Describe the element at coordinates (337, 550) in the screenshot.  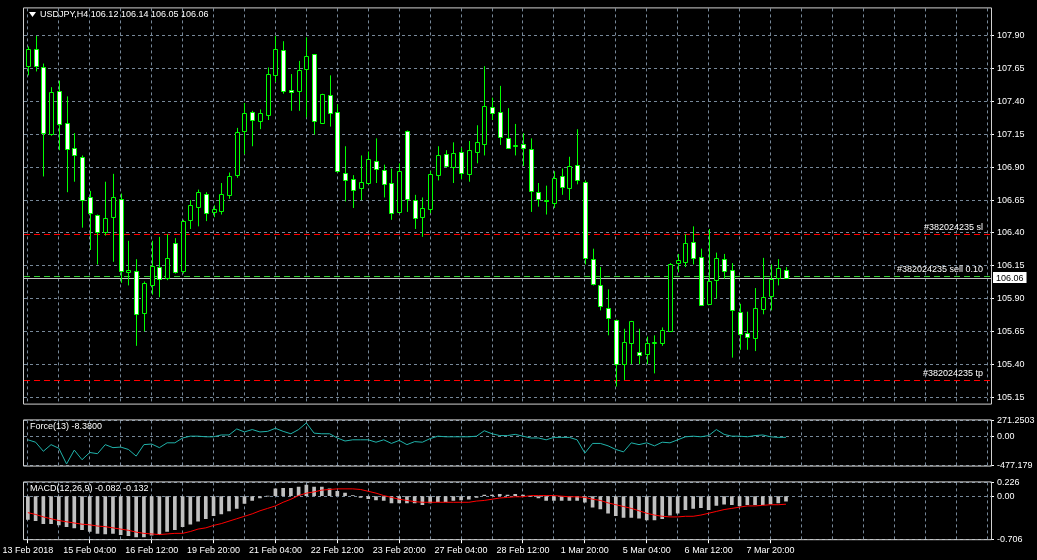
I see `x-tick-label: 22 Feb 12:00` at that location.